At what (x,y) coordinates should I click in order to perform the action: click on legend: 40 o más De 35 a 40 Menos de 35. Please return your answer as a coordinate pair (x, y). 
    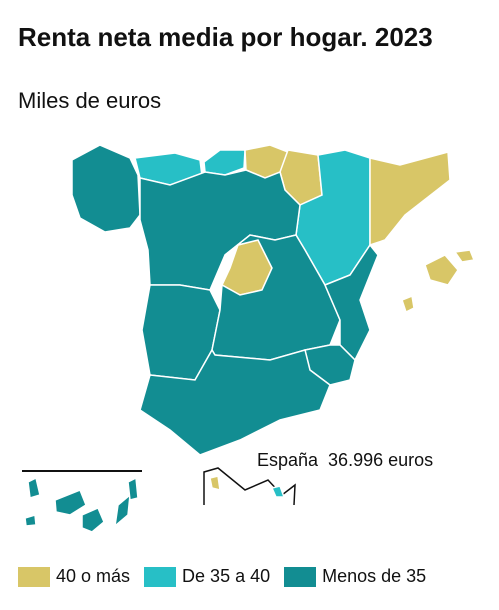
    Looking at the image, I should click on (222, 576).